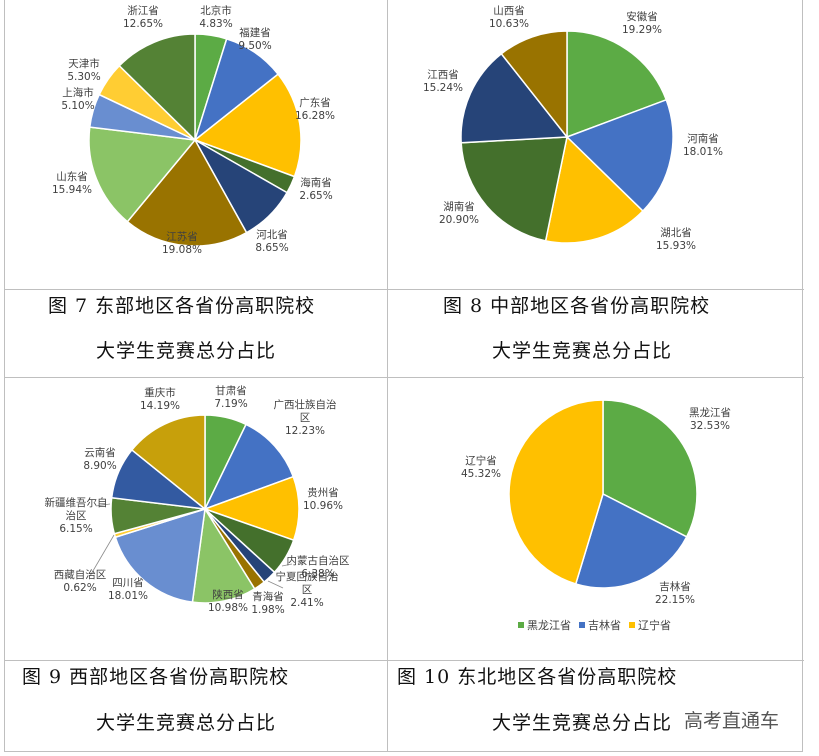  Describe the element at coordinates (654, 625) in the screenshot. I see `legend-label: 辽宁省` at that location.